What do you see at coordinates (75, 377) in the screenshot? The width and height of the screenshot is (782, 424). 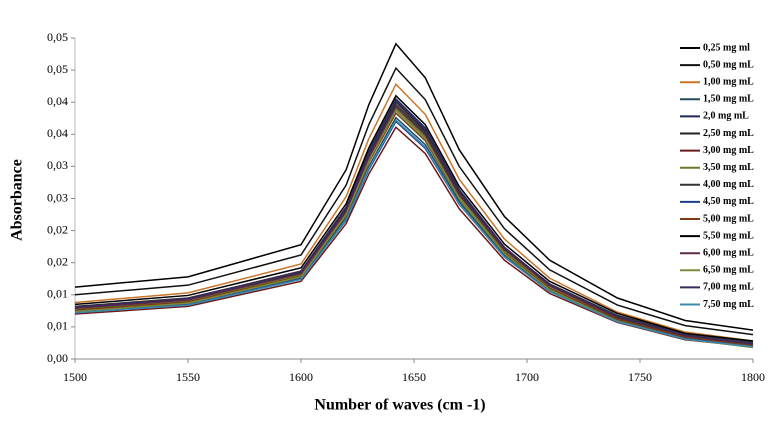 I see `x-tick-label: 1500` at bounding box center [75, 377].